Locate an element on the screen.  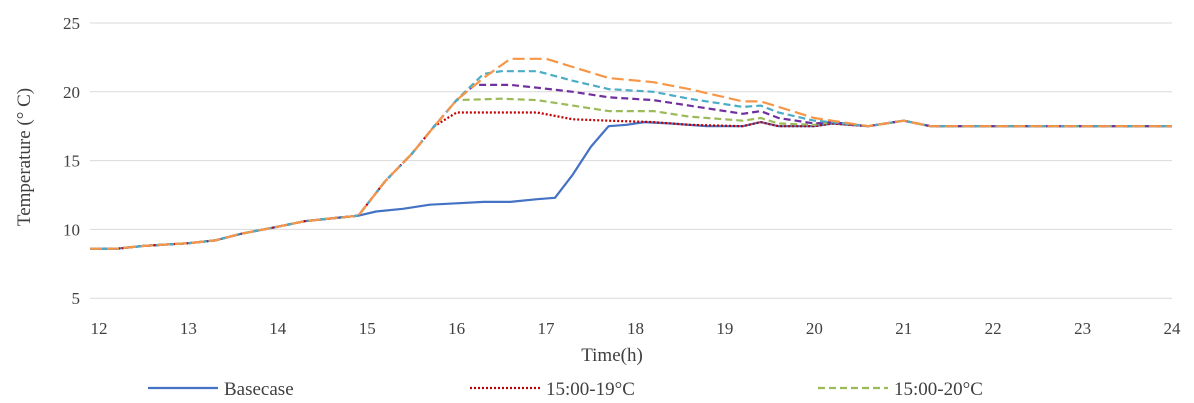
y-axis-title: Temperature (° C) is located at coordinates (24, 157).